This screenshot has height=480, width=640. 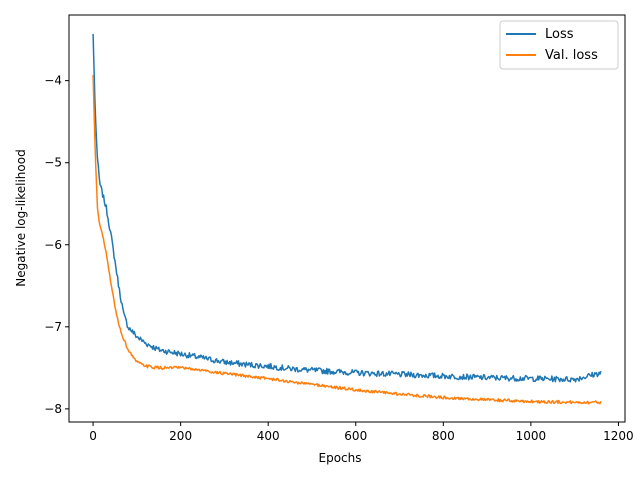 I want to click on legend: Loss Val. loss, so click(x=559, y=45).